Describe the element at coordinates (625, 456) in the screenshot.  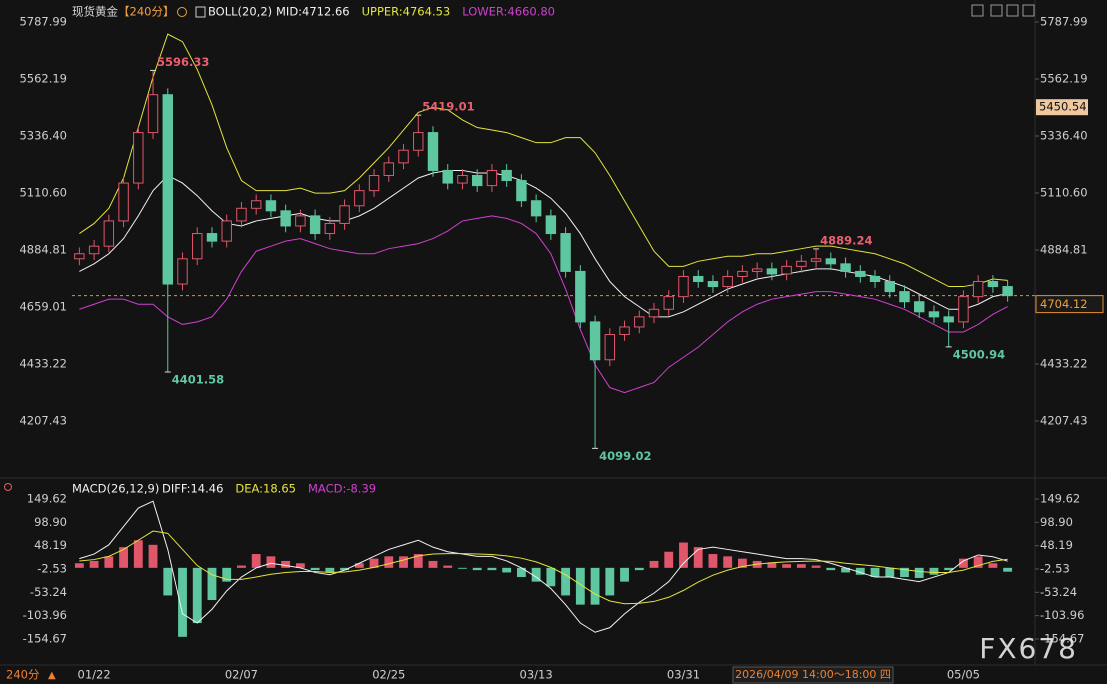
I see `annotation-label: 4099.02` at that location.